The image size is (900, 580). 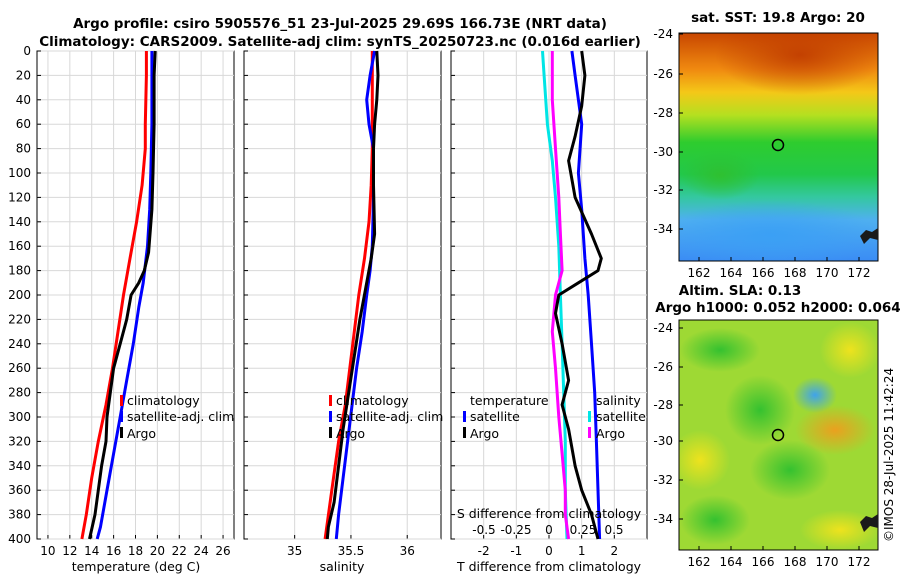 I want to click on difference-lines, so click(x=572, y=295).